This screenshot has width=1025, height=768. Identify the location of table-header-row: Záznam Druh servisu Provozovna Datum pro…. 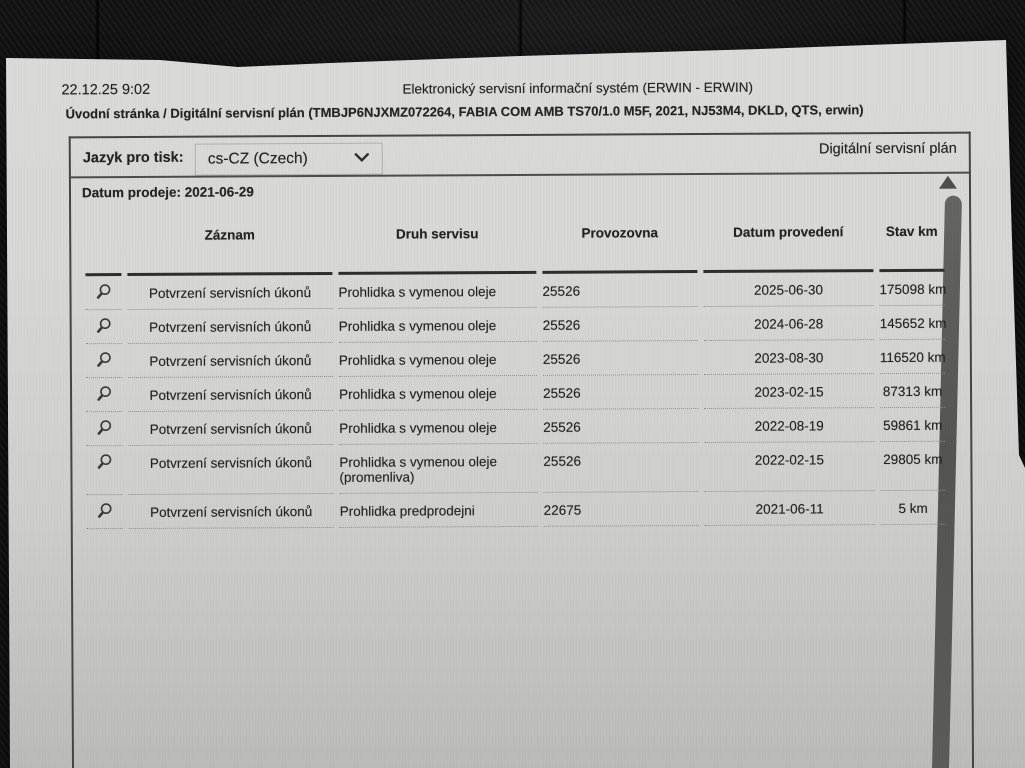
(515, 244).